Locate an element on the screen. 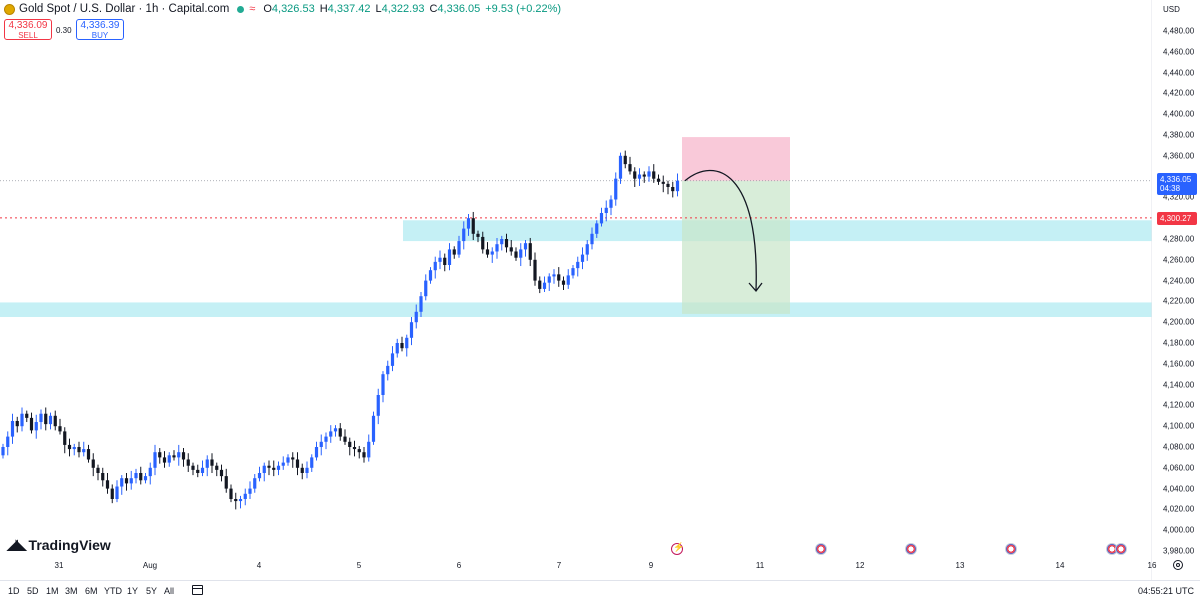  price-tick: 4,180.00 is located at coordinates (1179, 343).